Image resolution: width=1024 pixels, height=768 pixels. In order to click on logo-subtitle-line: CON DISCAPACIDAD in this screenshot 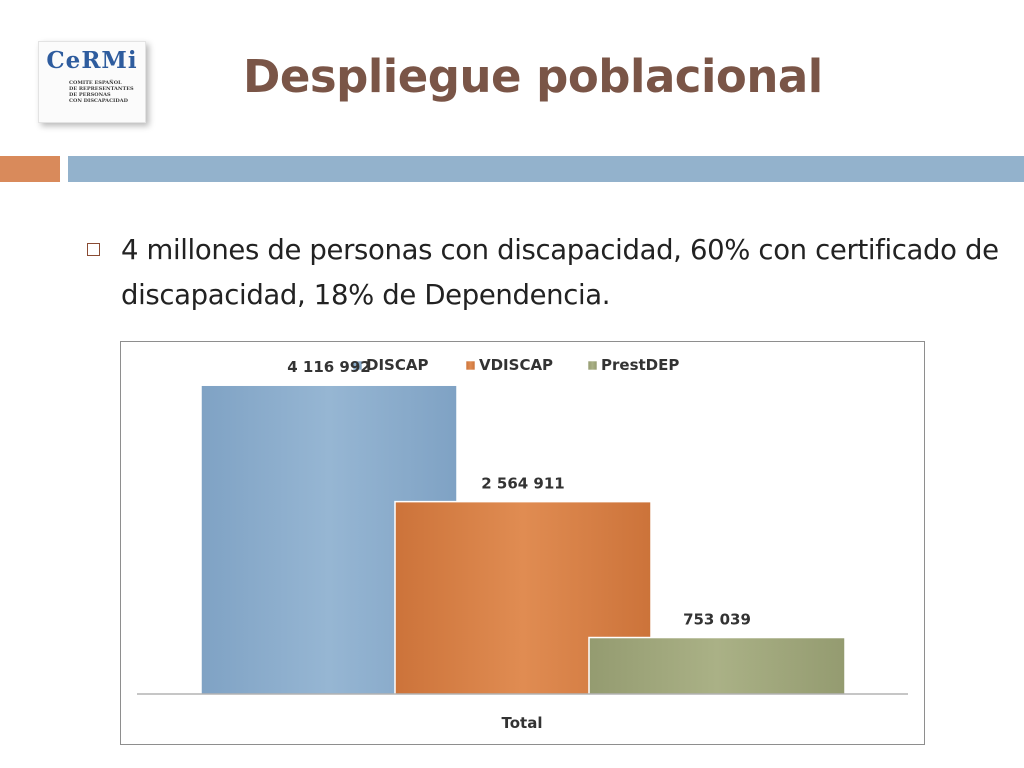, I will do `click(98, 101)`.